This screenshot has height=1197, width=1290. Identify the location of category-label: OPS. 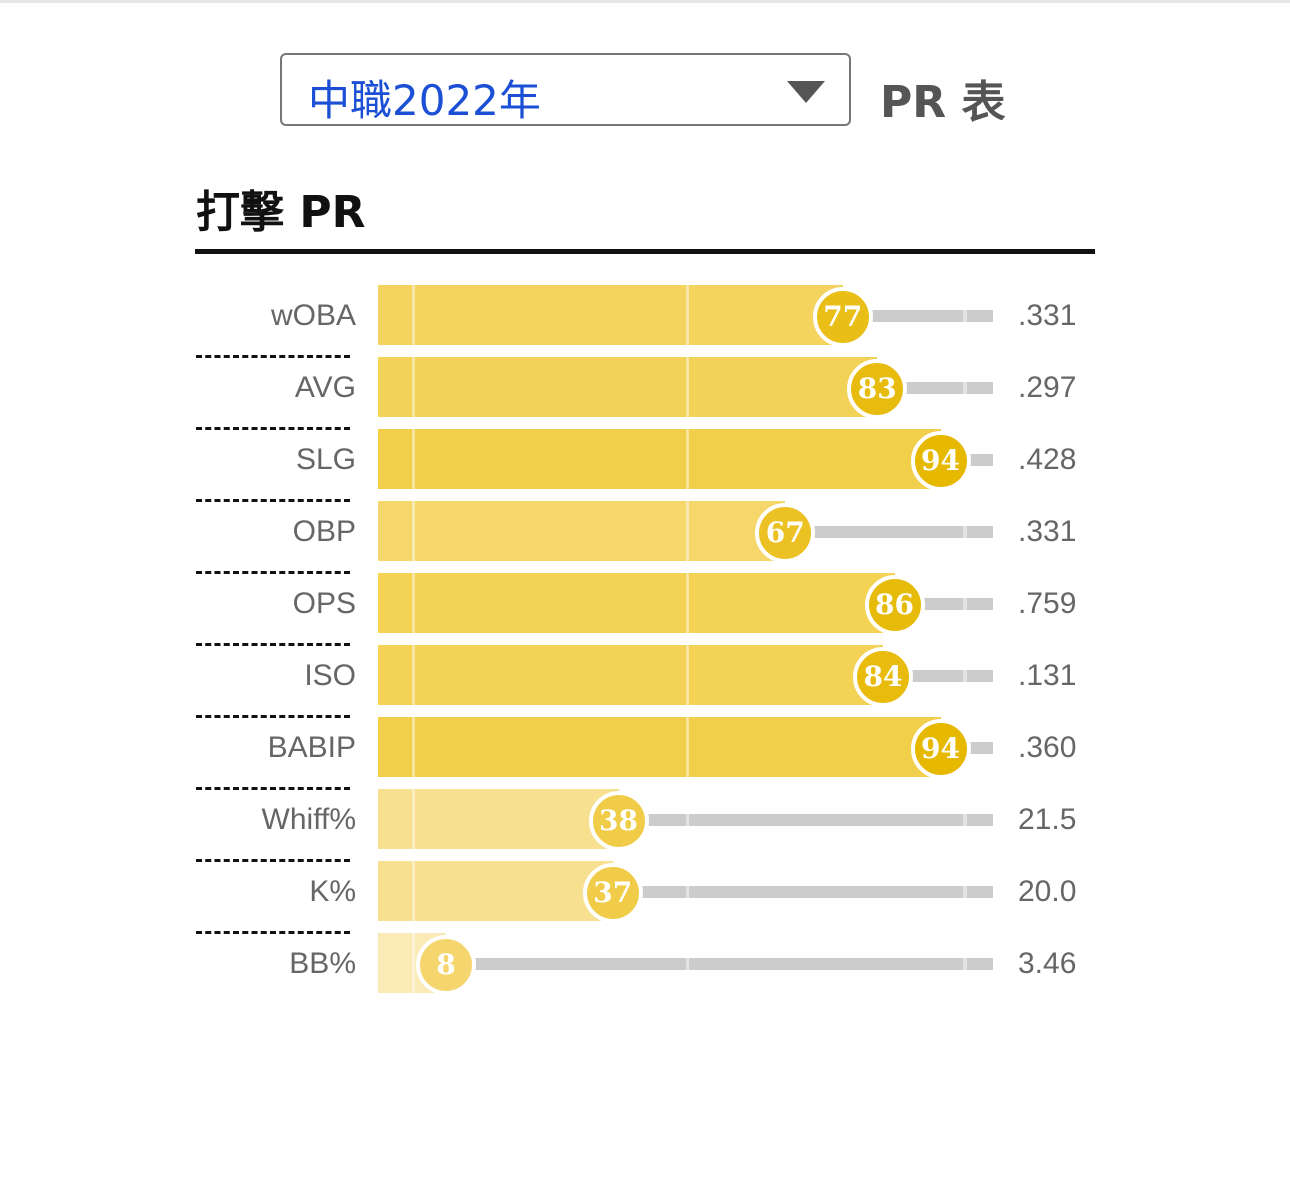
(324, 603).